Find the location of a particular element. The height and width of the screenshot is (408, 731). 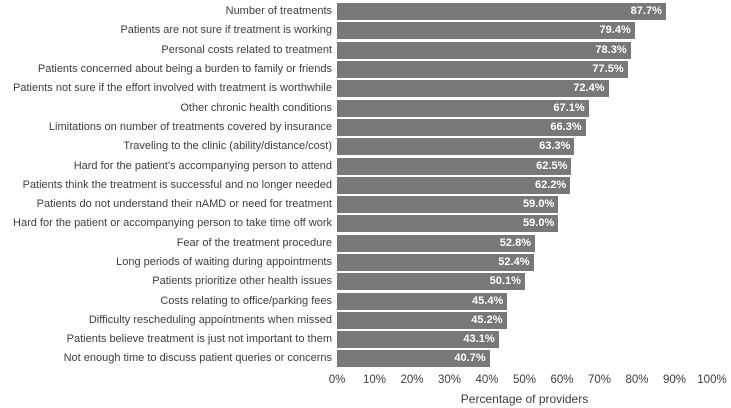

bar-area: 52.8% is located at coordinates (524, 243).